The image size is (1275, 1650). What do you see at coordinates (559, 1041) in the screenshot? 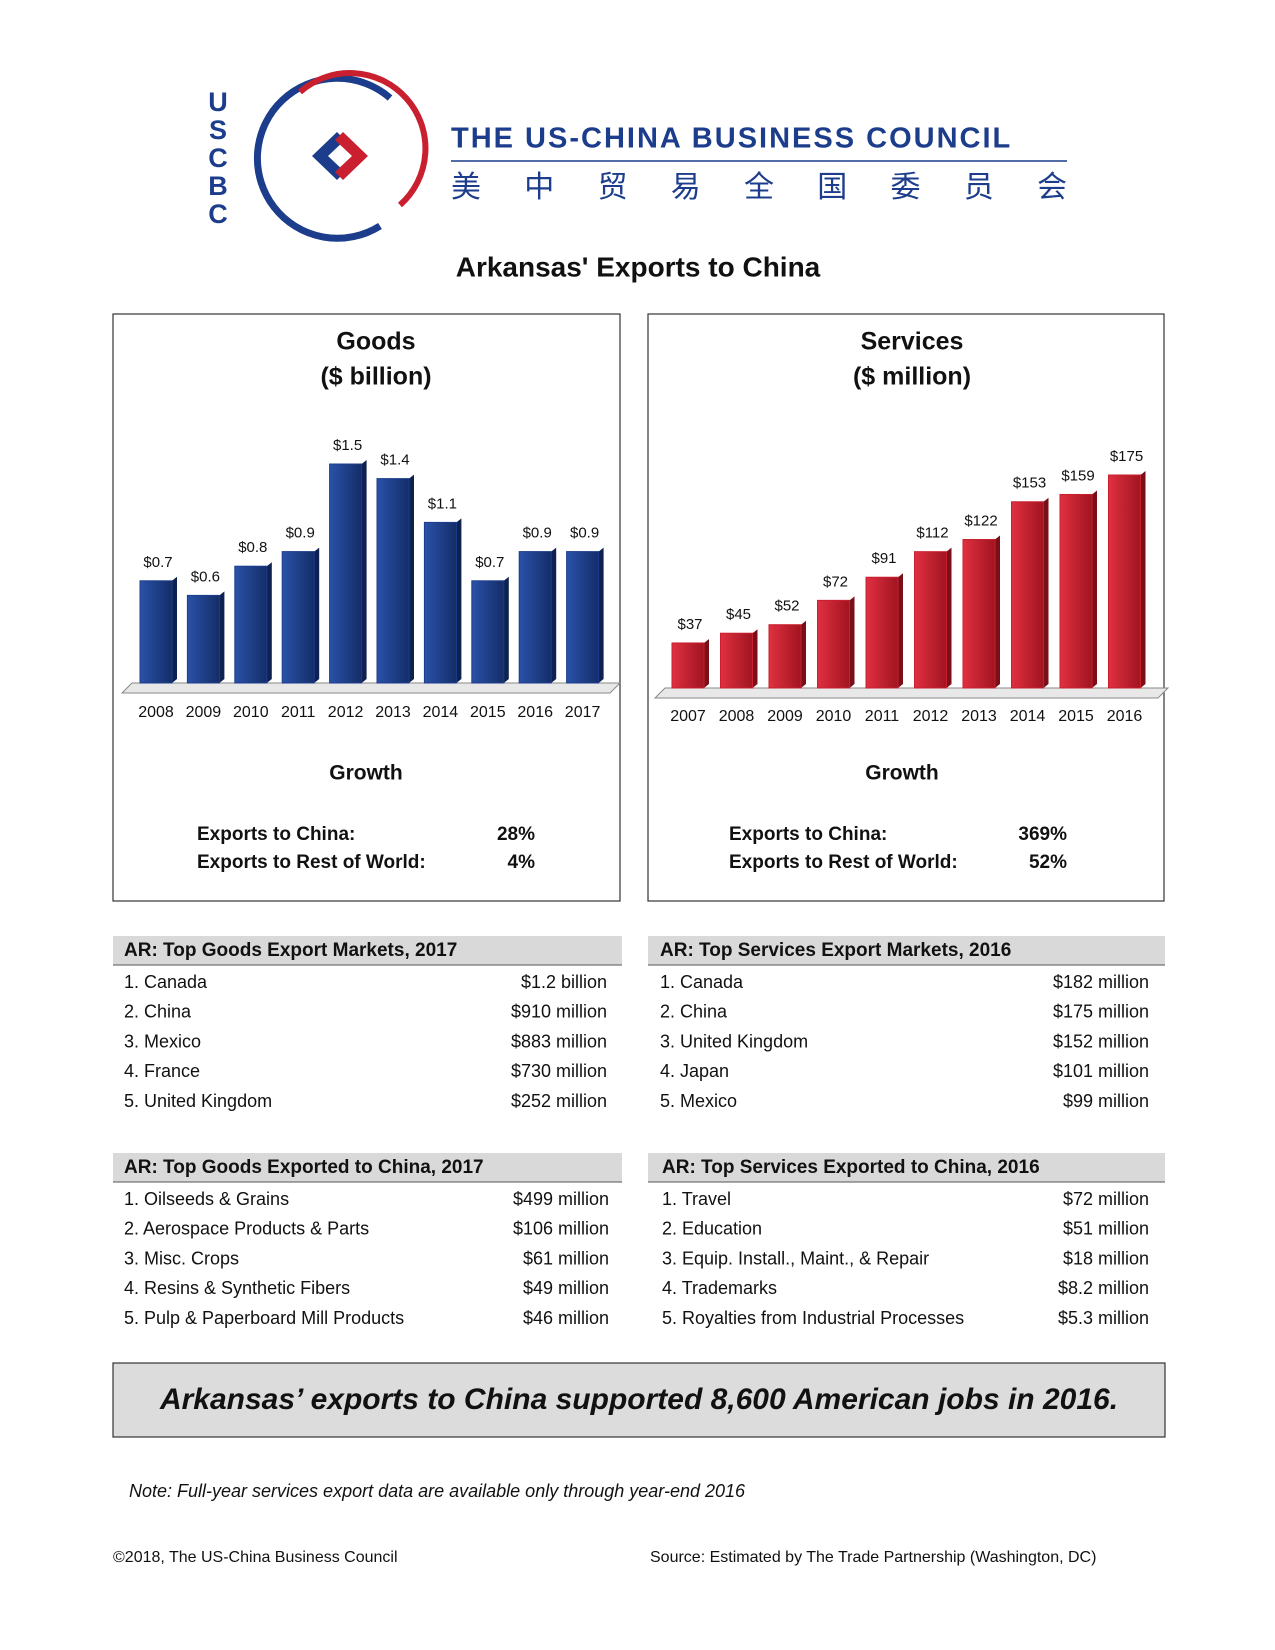
I see `table-cell: $883 million` at bounding box center [559, 1041].